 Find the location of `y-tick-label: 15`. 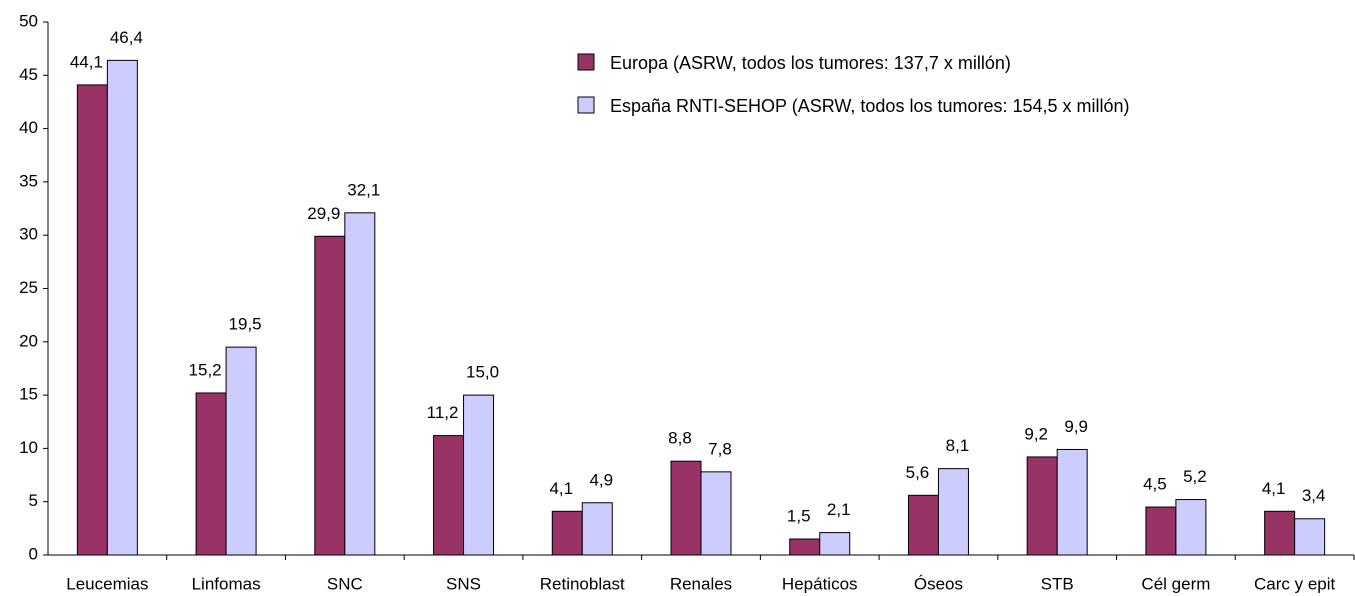

y-tick-label: 15 is located at coordinates (28, 394).